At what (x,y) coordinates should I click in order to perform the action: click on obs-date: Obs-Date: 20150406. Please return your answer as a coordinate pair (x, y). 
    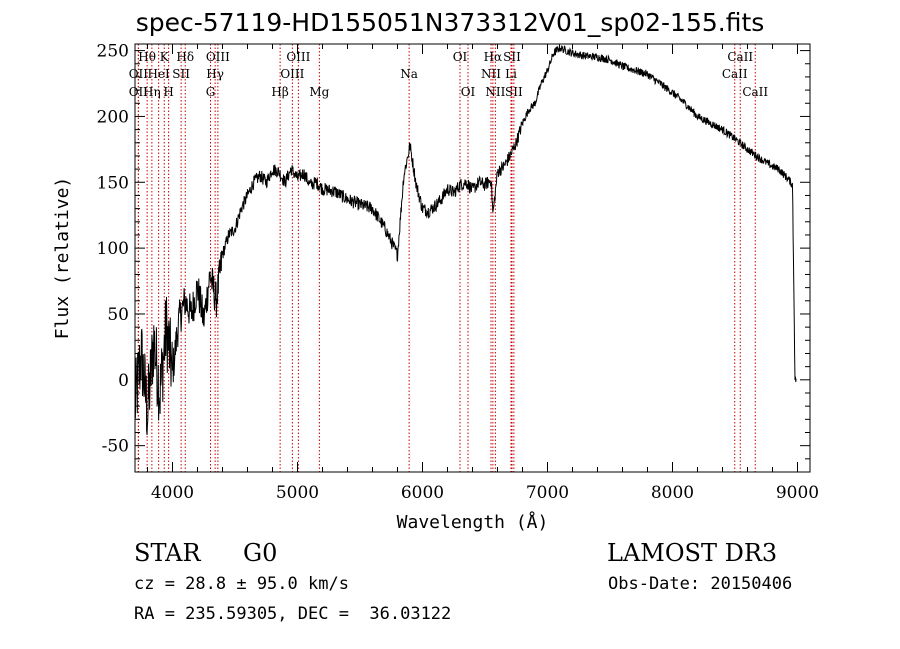
    Looking at the image, I should click on (700, 584).